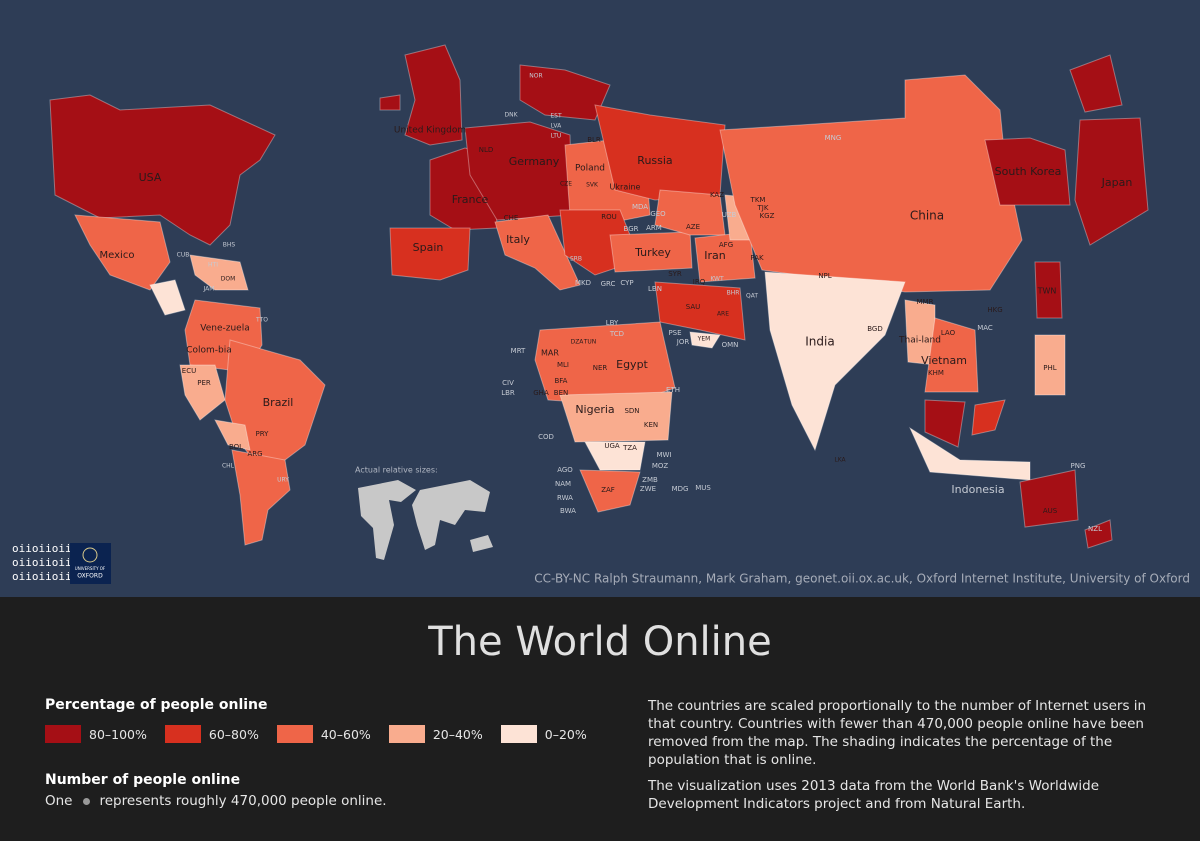 This screenshot has width=1200, height=841. Describe the element at coordinates (486, 150) in the screenshot. I see `country-label: NLD` at that location.